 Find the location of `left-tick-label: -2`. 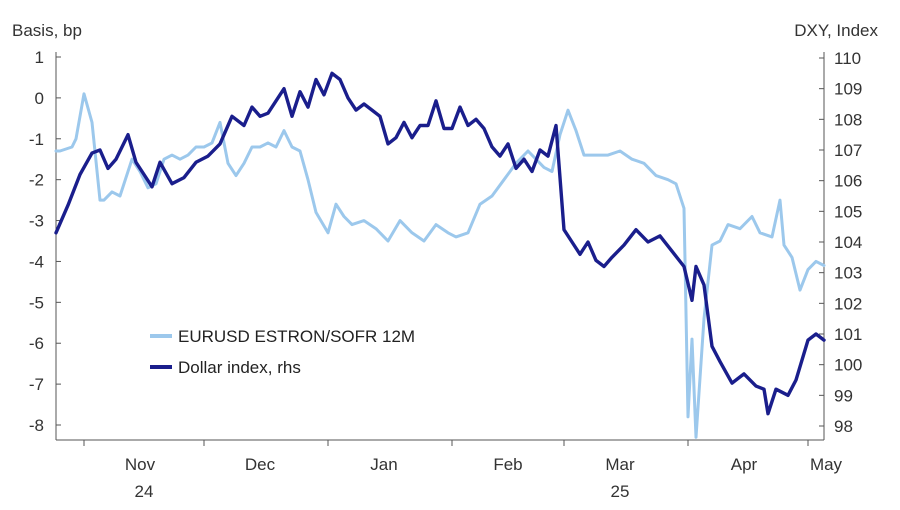

left-tick-label: -2 is located at coordinates (36, 180).